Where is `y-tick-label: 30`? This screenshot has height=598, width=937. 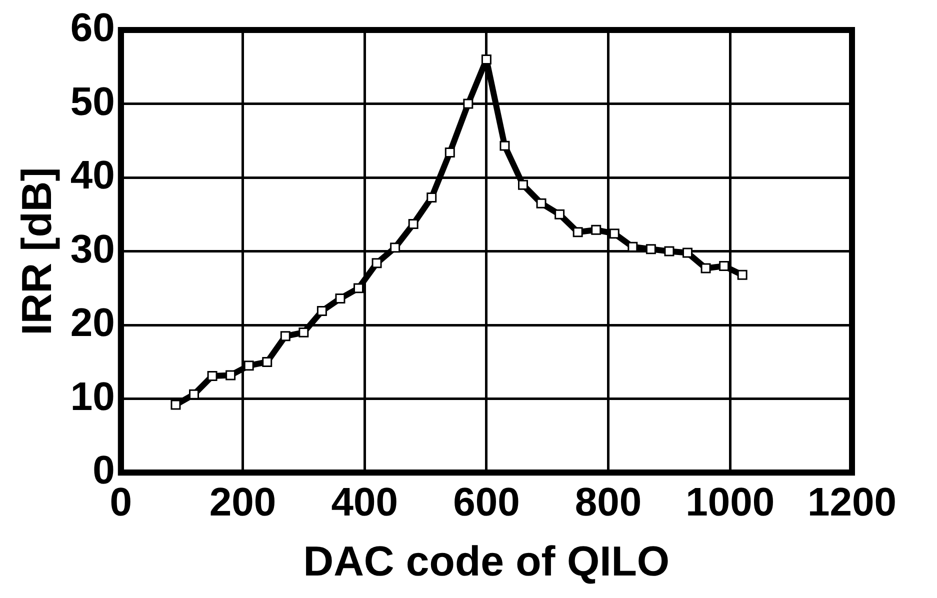 y-tick-label: 30 is located at coordinates (92, 249).